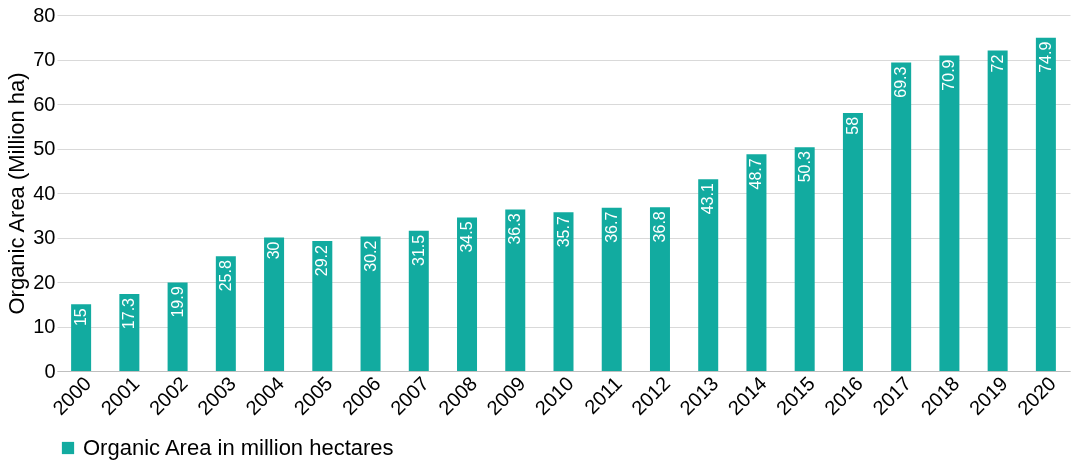  Describe the element at coordinates (225, 276) in the screenshot. I see `data-label: 25.8` at that location.